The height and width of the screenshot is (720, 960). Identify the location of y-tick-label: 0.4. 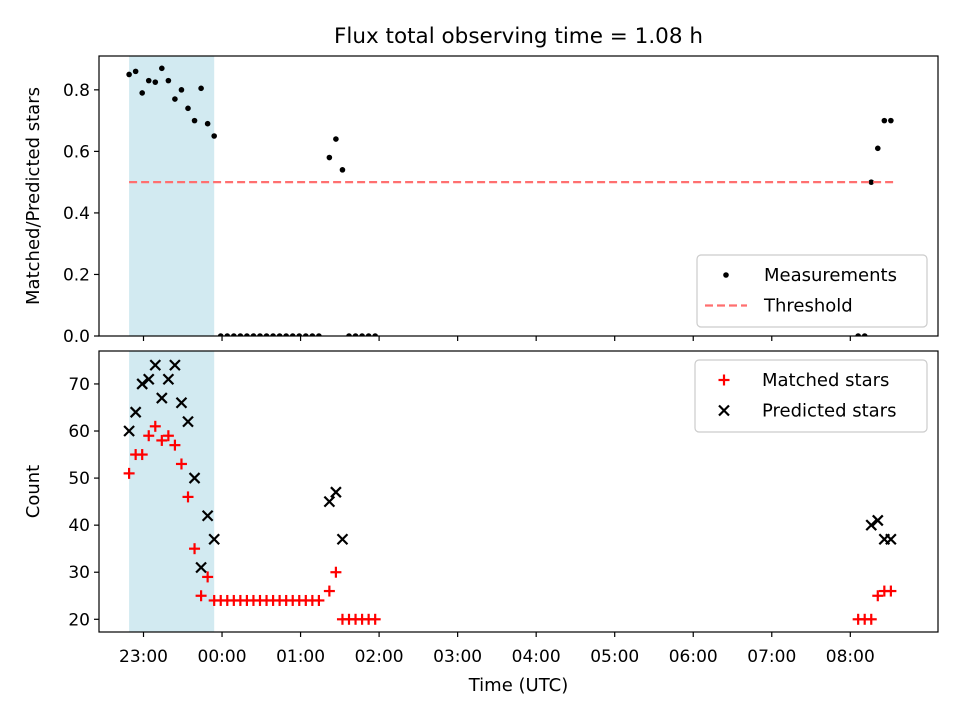
(76, 214).